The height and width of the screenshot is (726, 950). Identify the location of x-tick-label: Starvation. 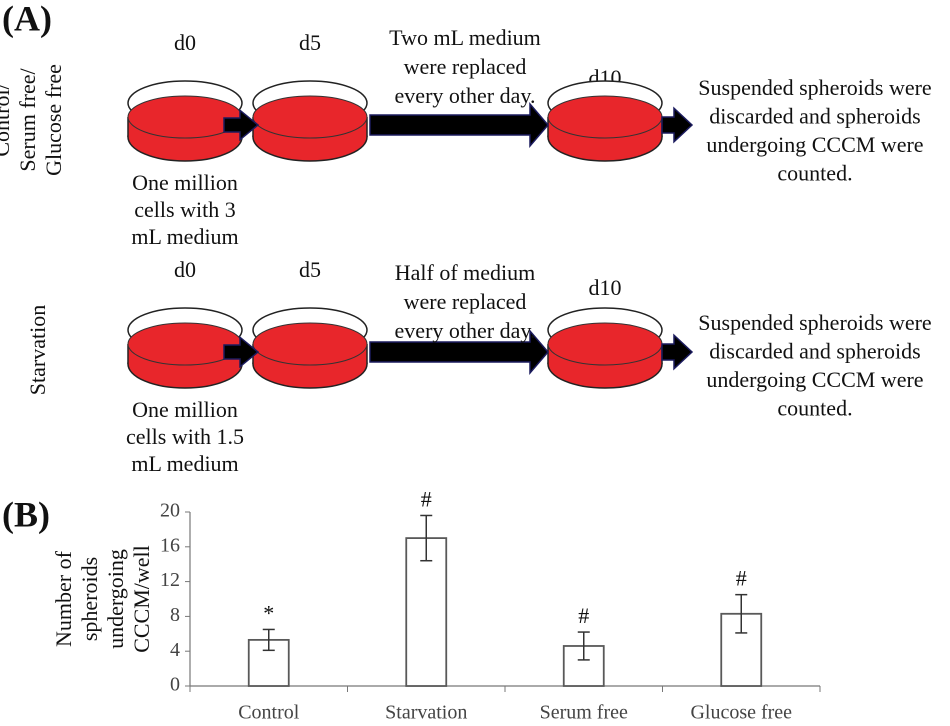
(426, 713).